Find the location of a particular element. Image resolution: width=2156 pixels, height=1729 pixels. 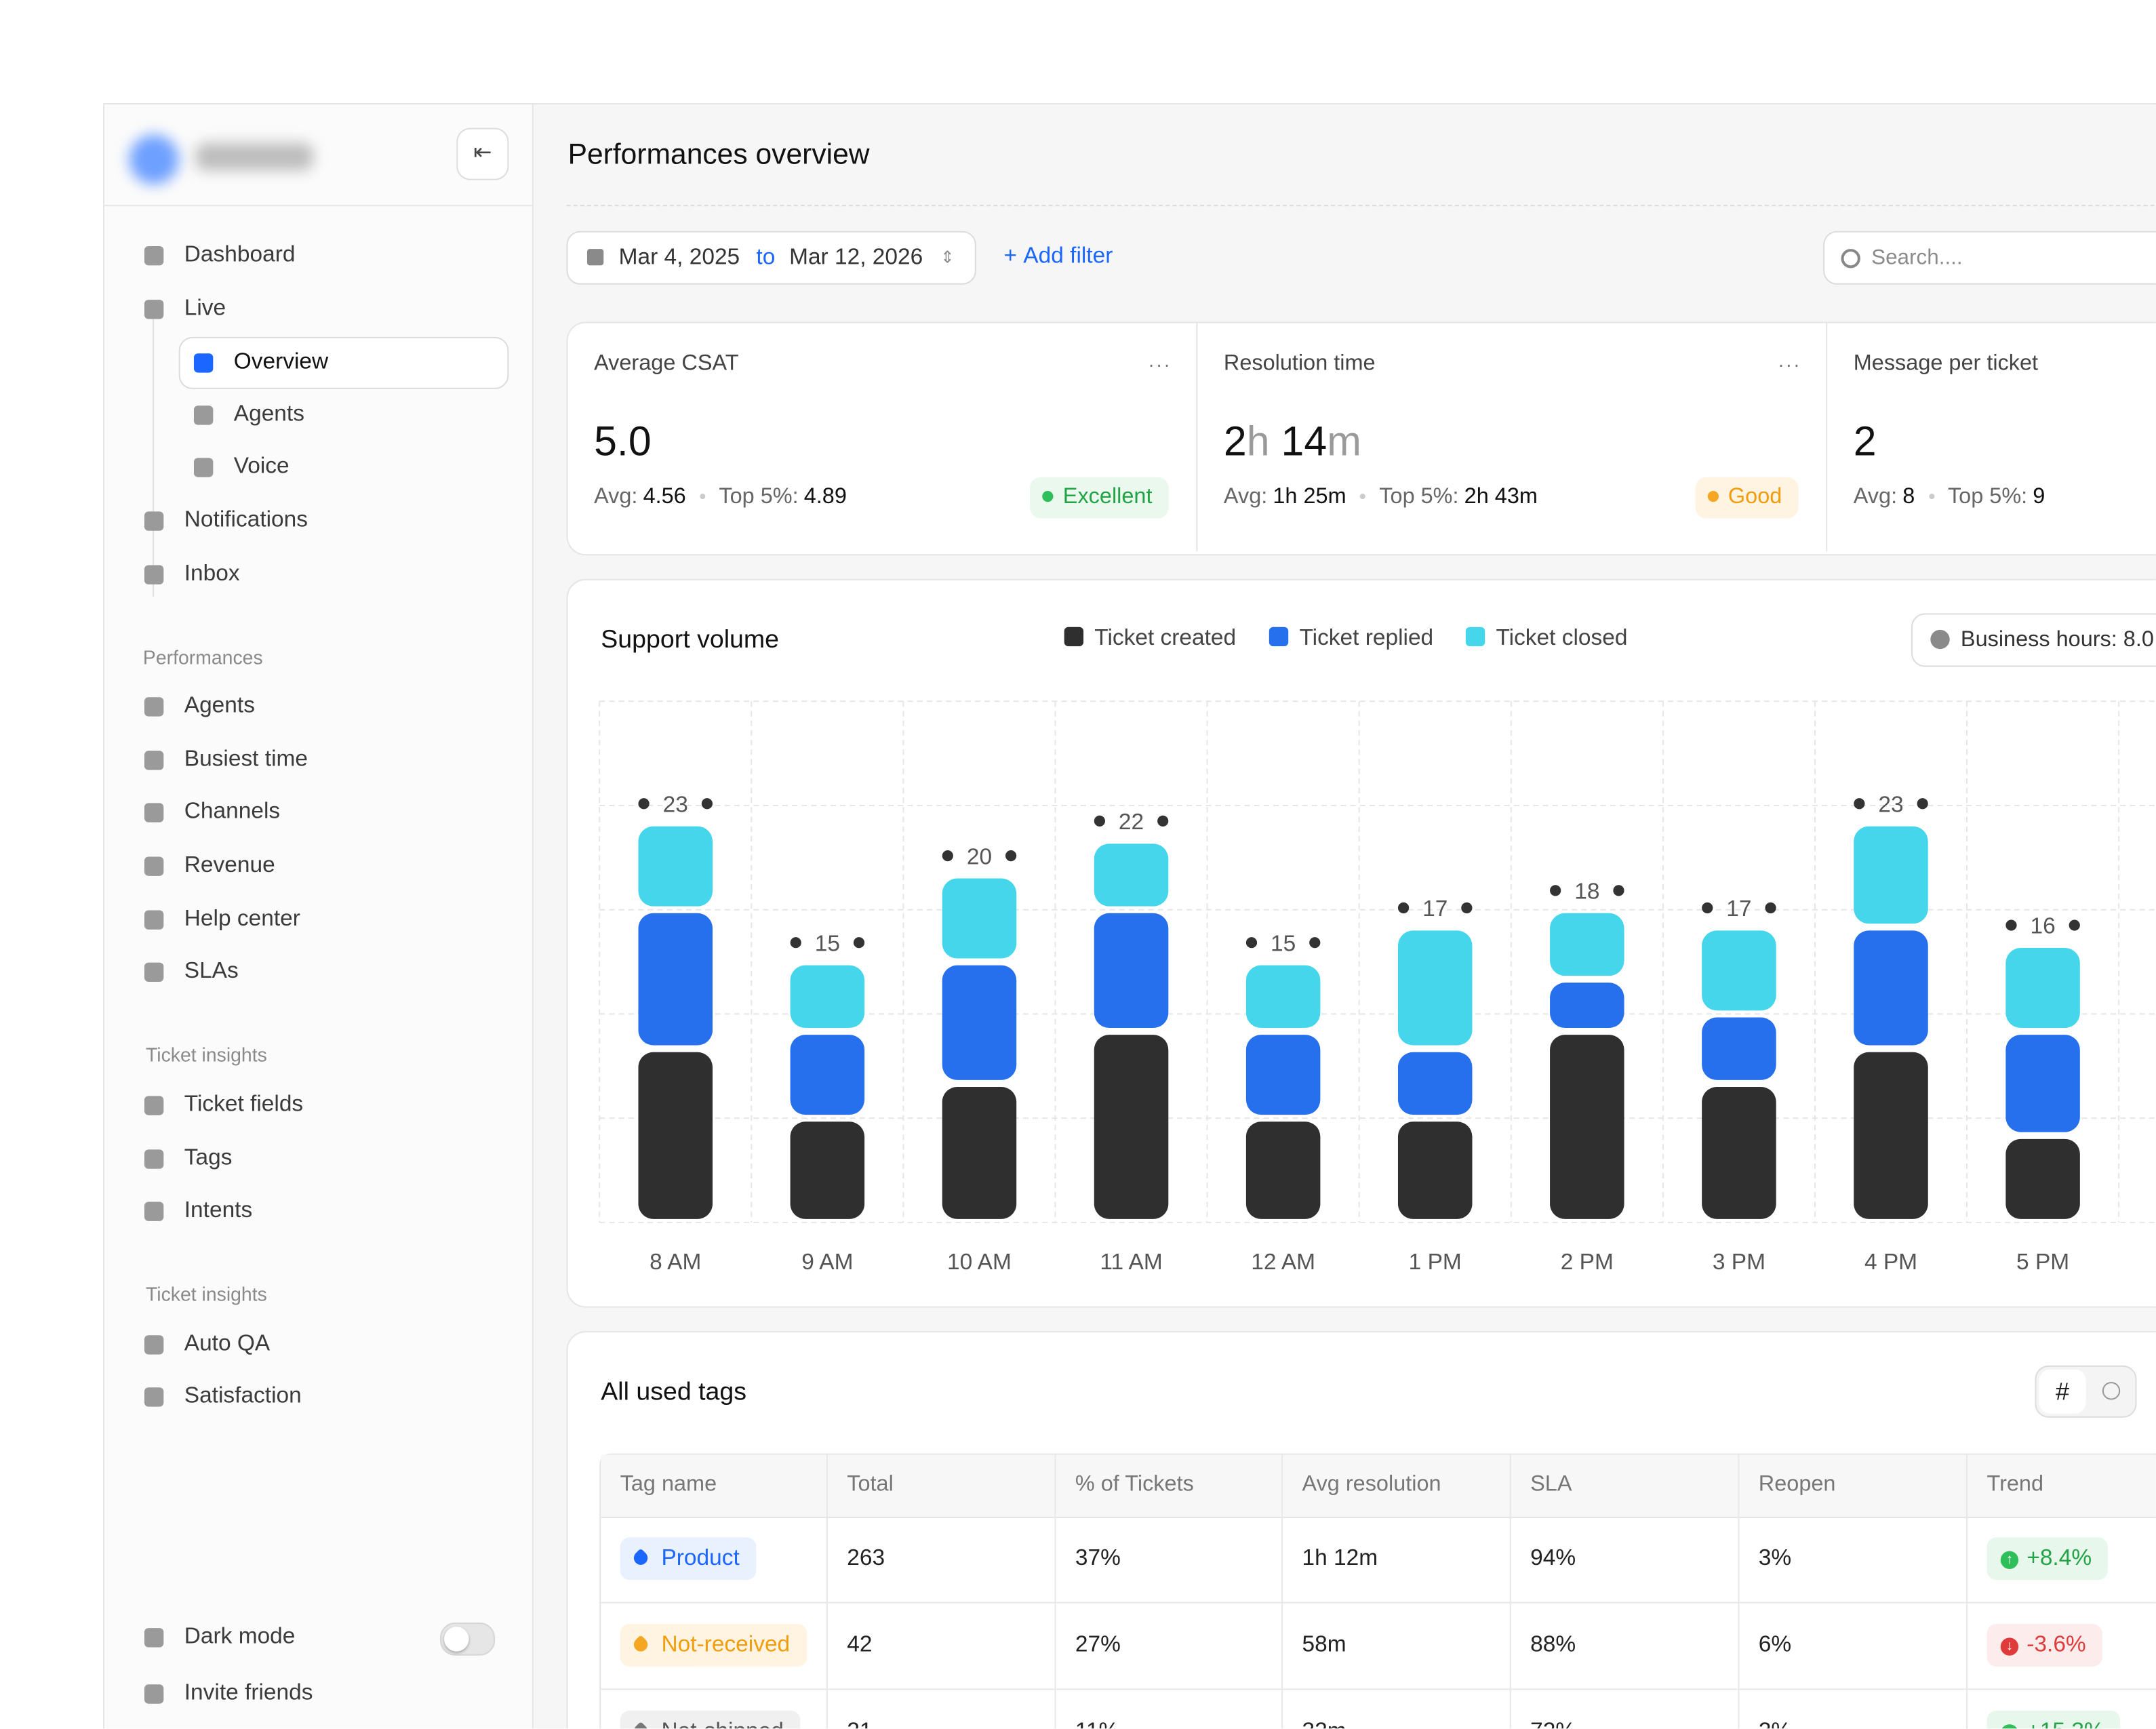

kpi-value-part: 14 is located at coordinates (1298, 442).